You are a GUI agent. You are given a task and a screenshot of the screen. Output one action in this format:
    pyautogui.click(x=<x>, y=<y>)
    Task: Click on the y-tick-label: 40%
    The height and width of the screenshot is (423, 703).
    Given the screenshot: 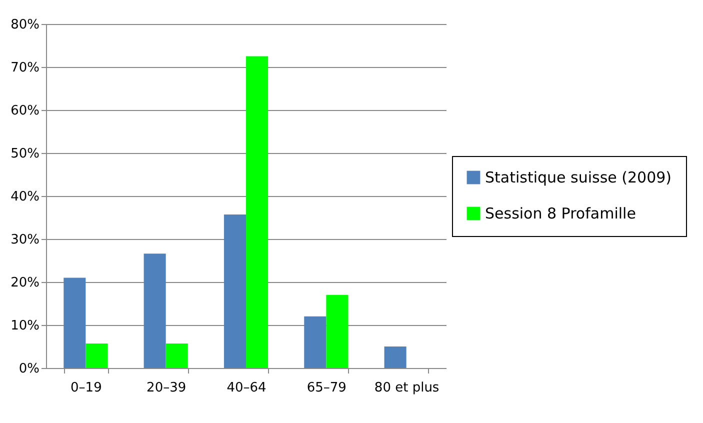 What is the action you would take?
    pyautogui.click(x=25, y=197)
    